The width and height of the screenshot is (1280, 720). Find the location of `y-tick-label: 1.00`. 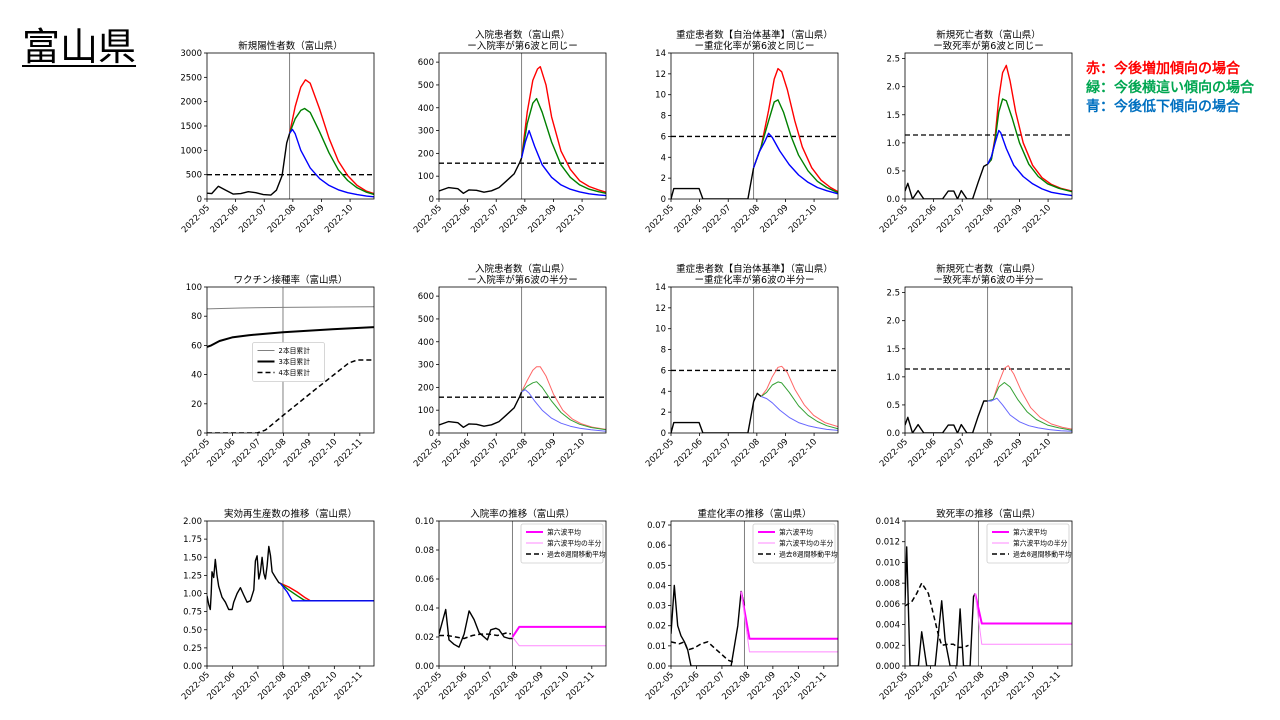

y-tick-label: 1.00 is located at coordinates (192, 595).